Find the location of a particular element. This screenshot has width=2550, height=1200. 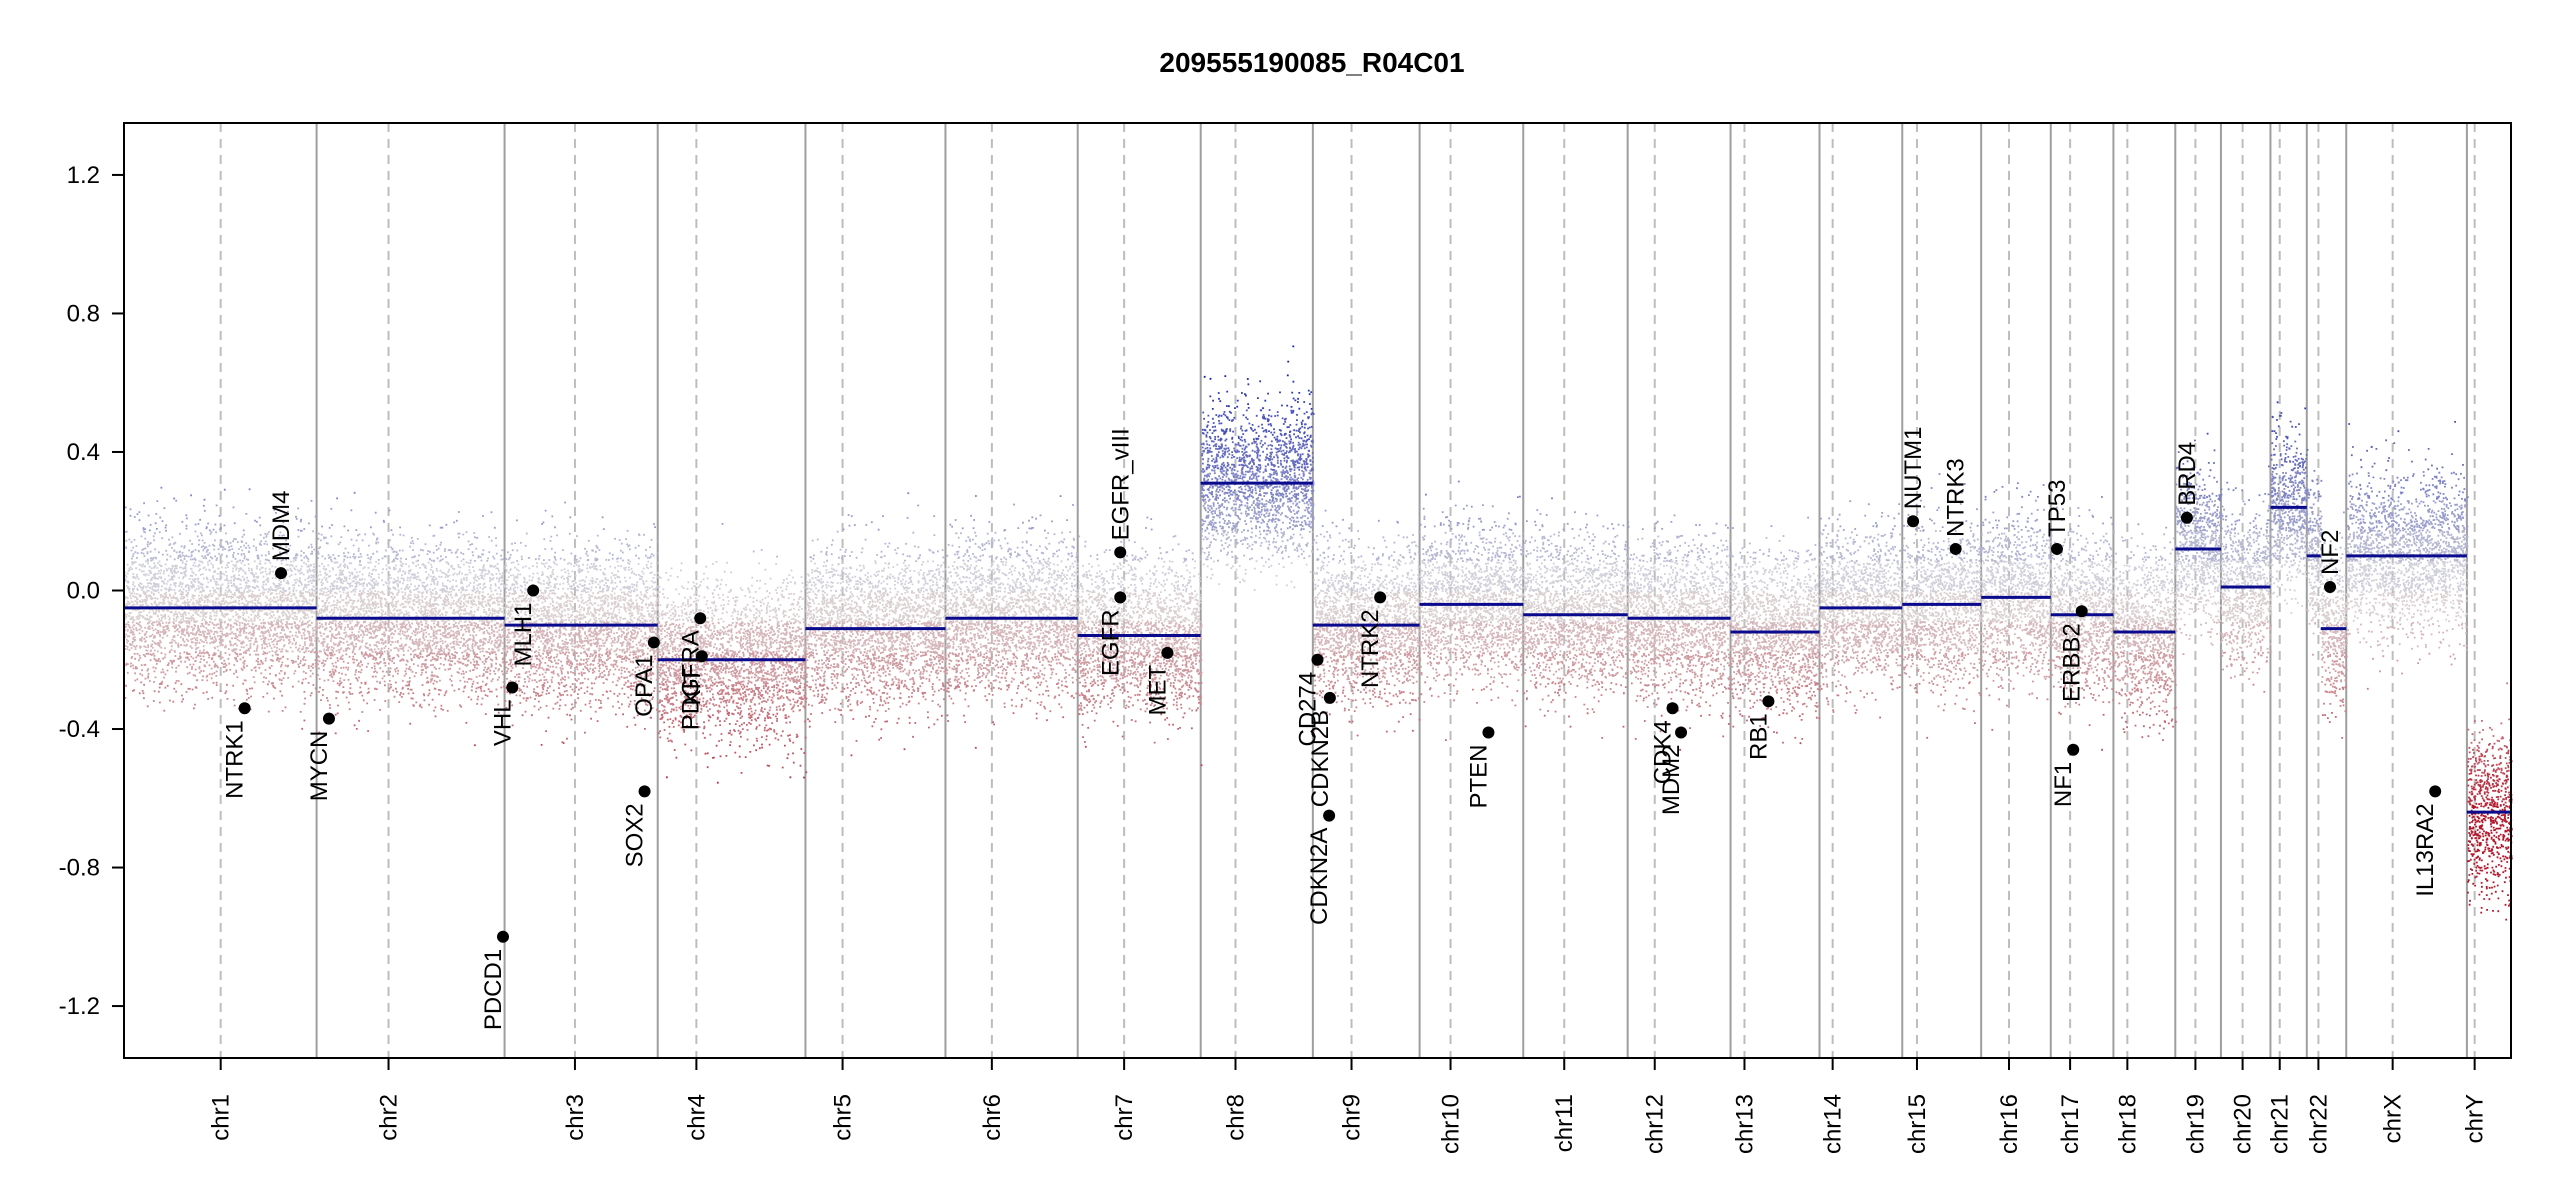

y-axis: -1.2 -0.8 -0.4 0.0 0.4 0.8 1.2 is located at coordinates (91, 591).